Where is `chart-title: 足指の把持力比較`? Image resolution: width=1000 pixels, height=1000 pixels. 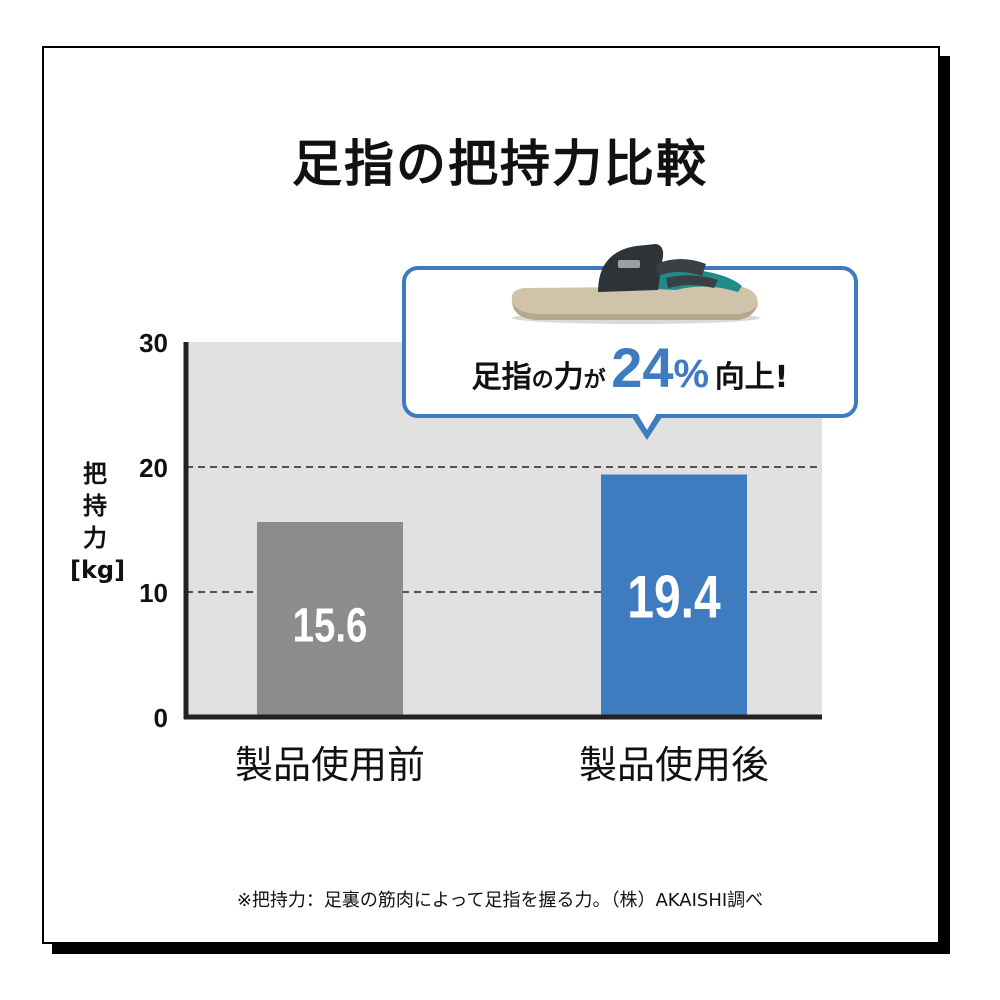
chart-title: 足指の把持力比較 is located at coordinates (500, 164).